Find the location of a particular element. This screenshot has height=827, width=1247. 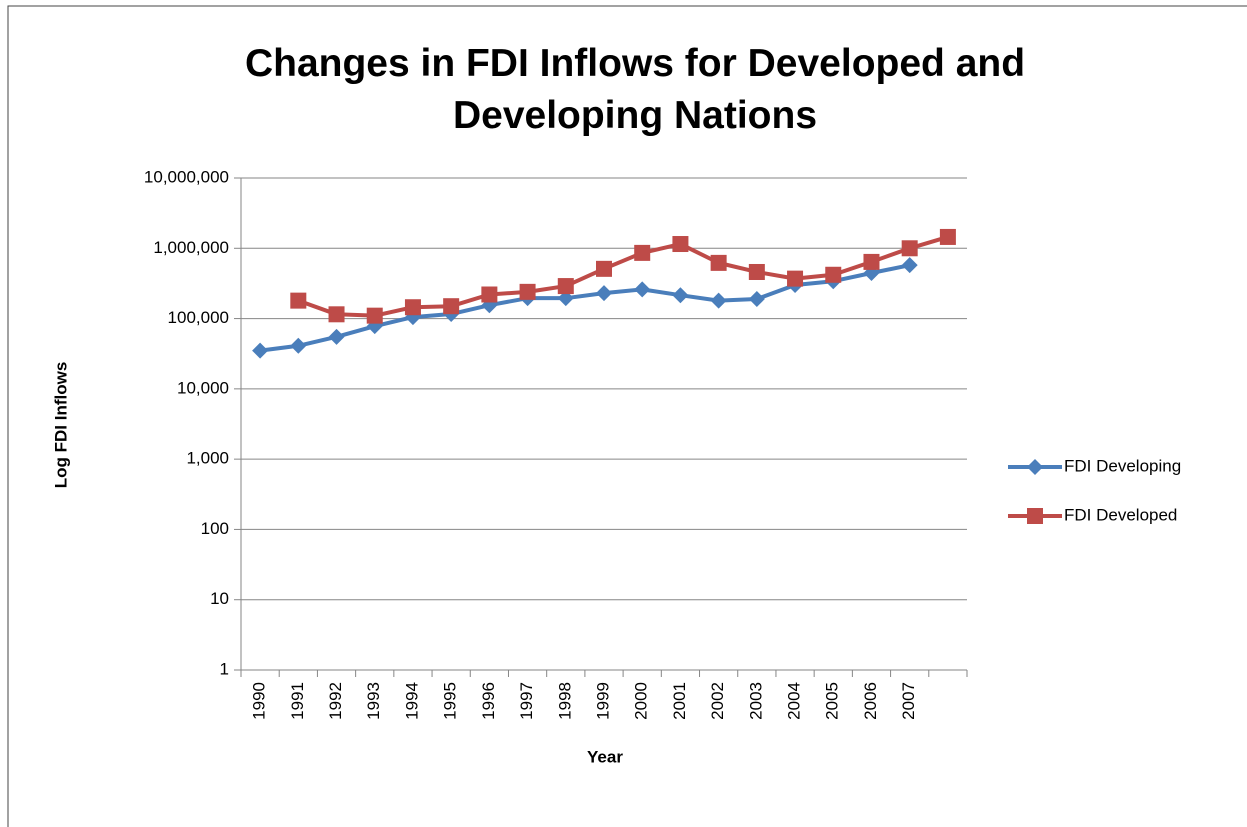

x-tick-label: 2005 is located at coordinates (832, 701).